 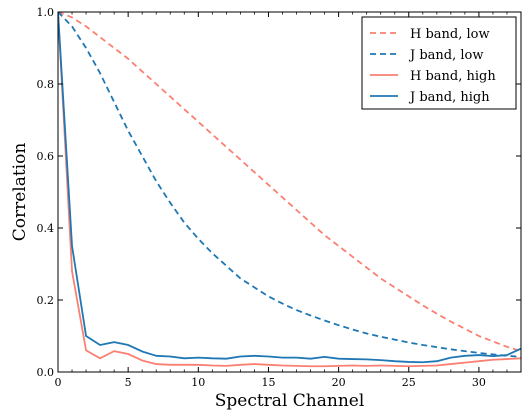 What do you see at coordinates (339, 382) in the screenshot?
I see `x-tick-label: 20` at bounding box center [339, 382].